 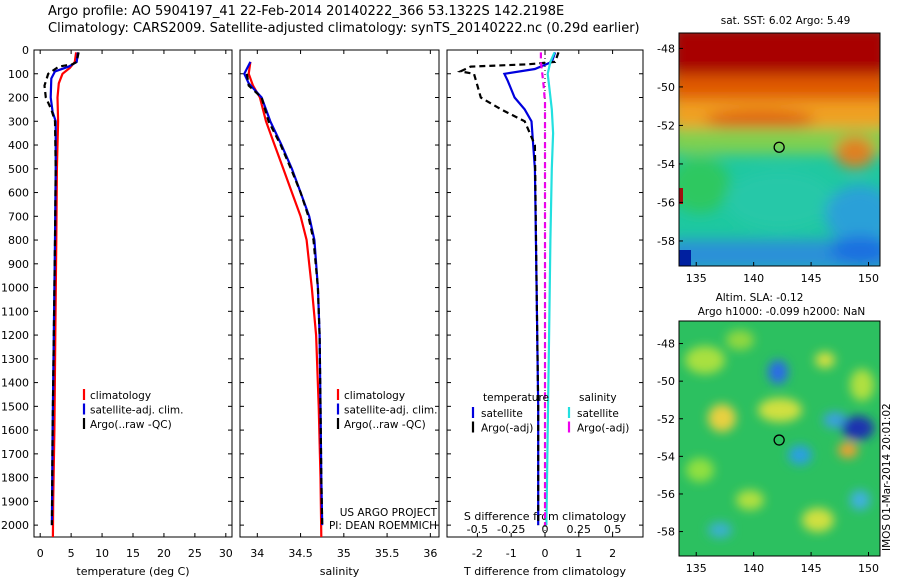 I want to click on map-title: Altim. SLA: -0.12, so click(x=760, y=298).